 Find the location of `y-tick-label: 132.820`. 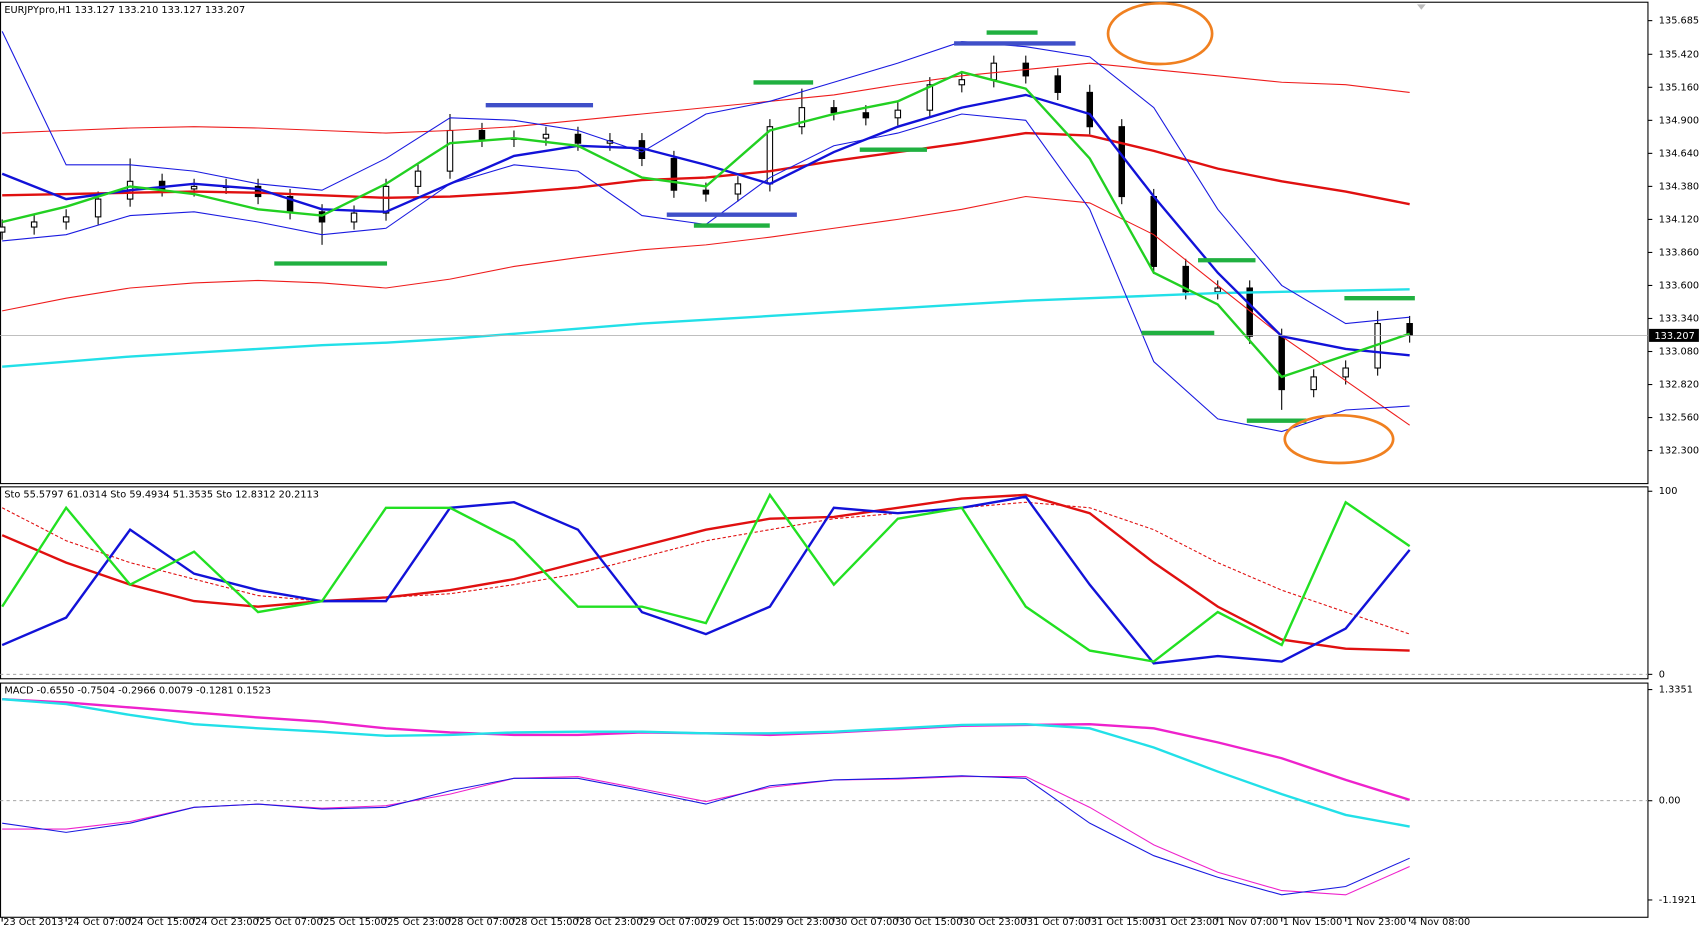

y-tick-label: 132.820 is located at coordinates (1679, 385).